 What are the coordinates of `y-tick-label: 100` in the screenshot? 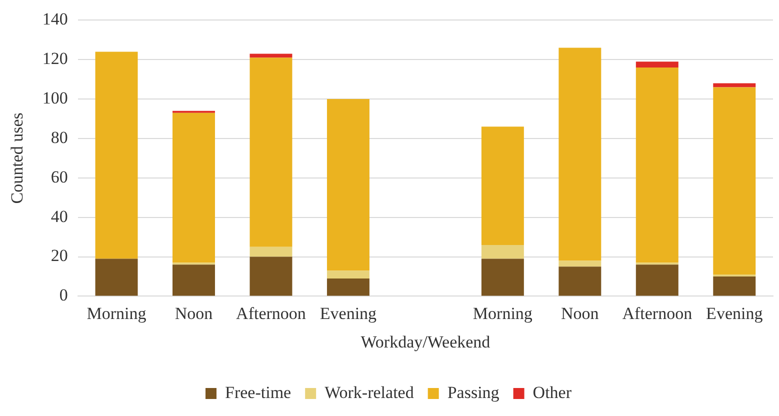 It's located at (55, 98).